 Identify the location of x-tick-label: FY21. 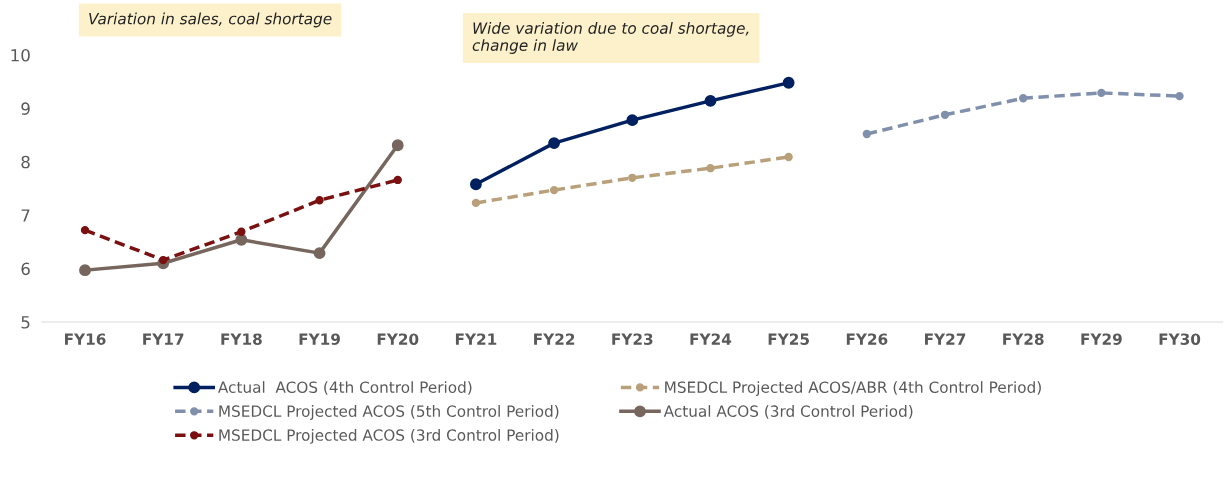
(476, 339).